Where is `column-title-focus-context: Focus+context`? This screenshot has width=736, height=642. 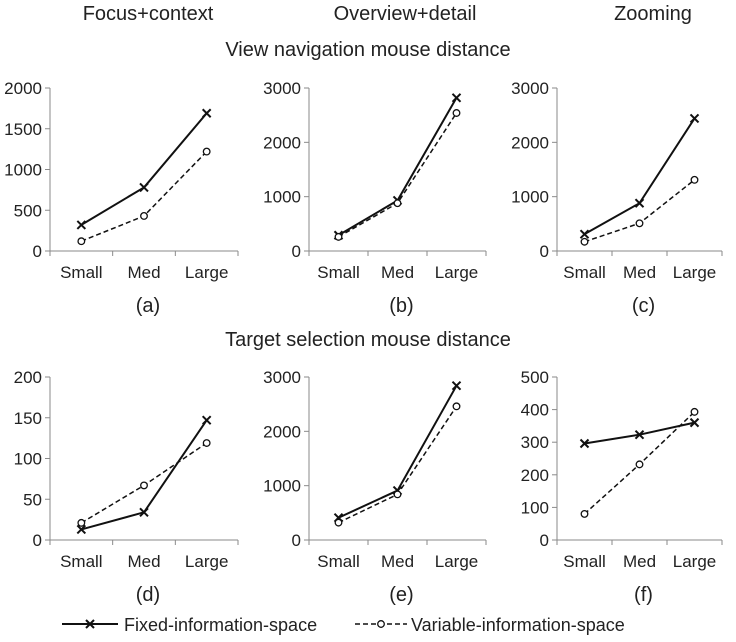
column-title-focus-context: Focus+context is located at coordinates (148, 14).